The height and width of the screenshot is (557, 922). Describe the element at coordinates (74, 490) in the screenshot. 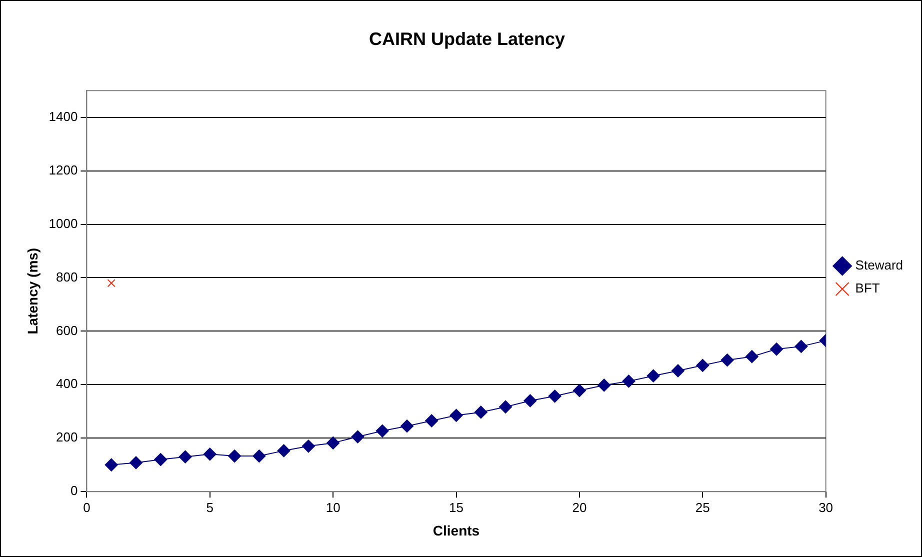

I see `y-tick-label: 0` at that location.